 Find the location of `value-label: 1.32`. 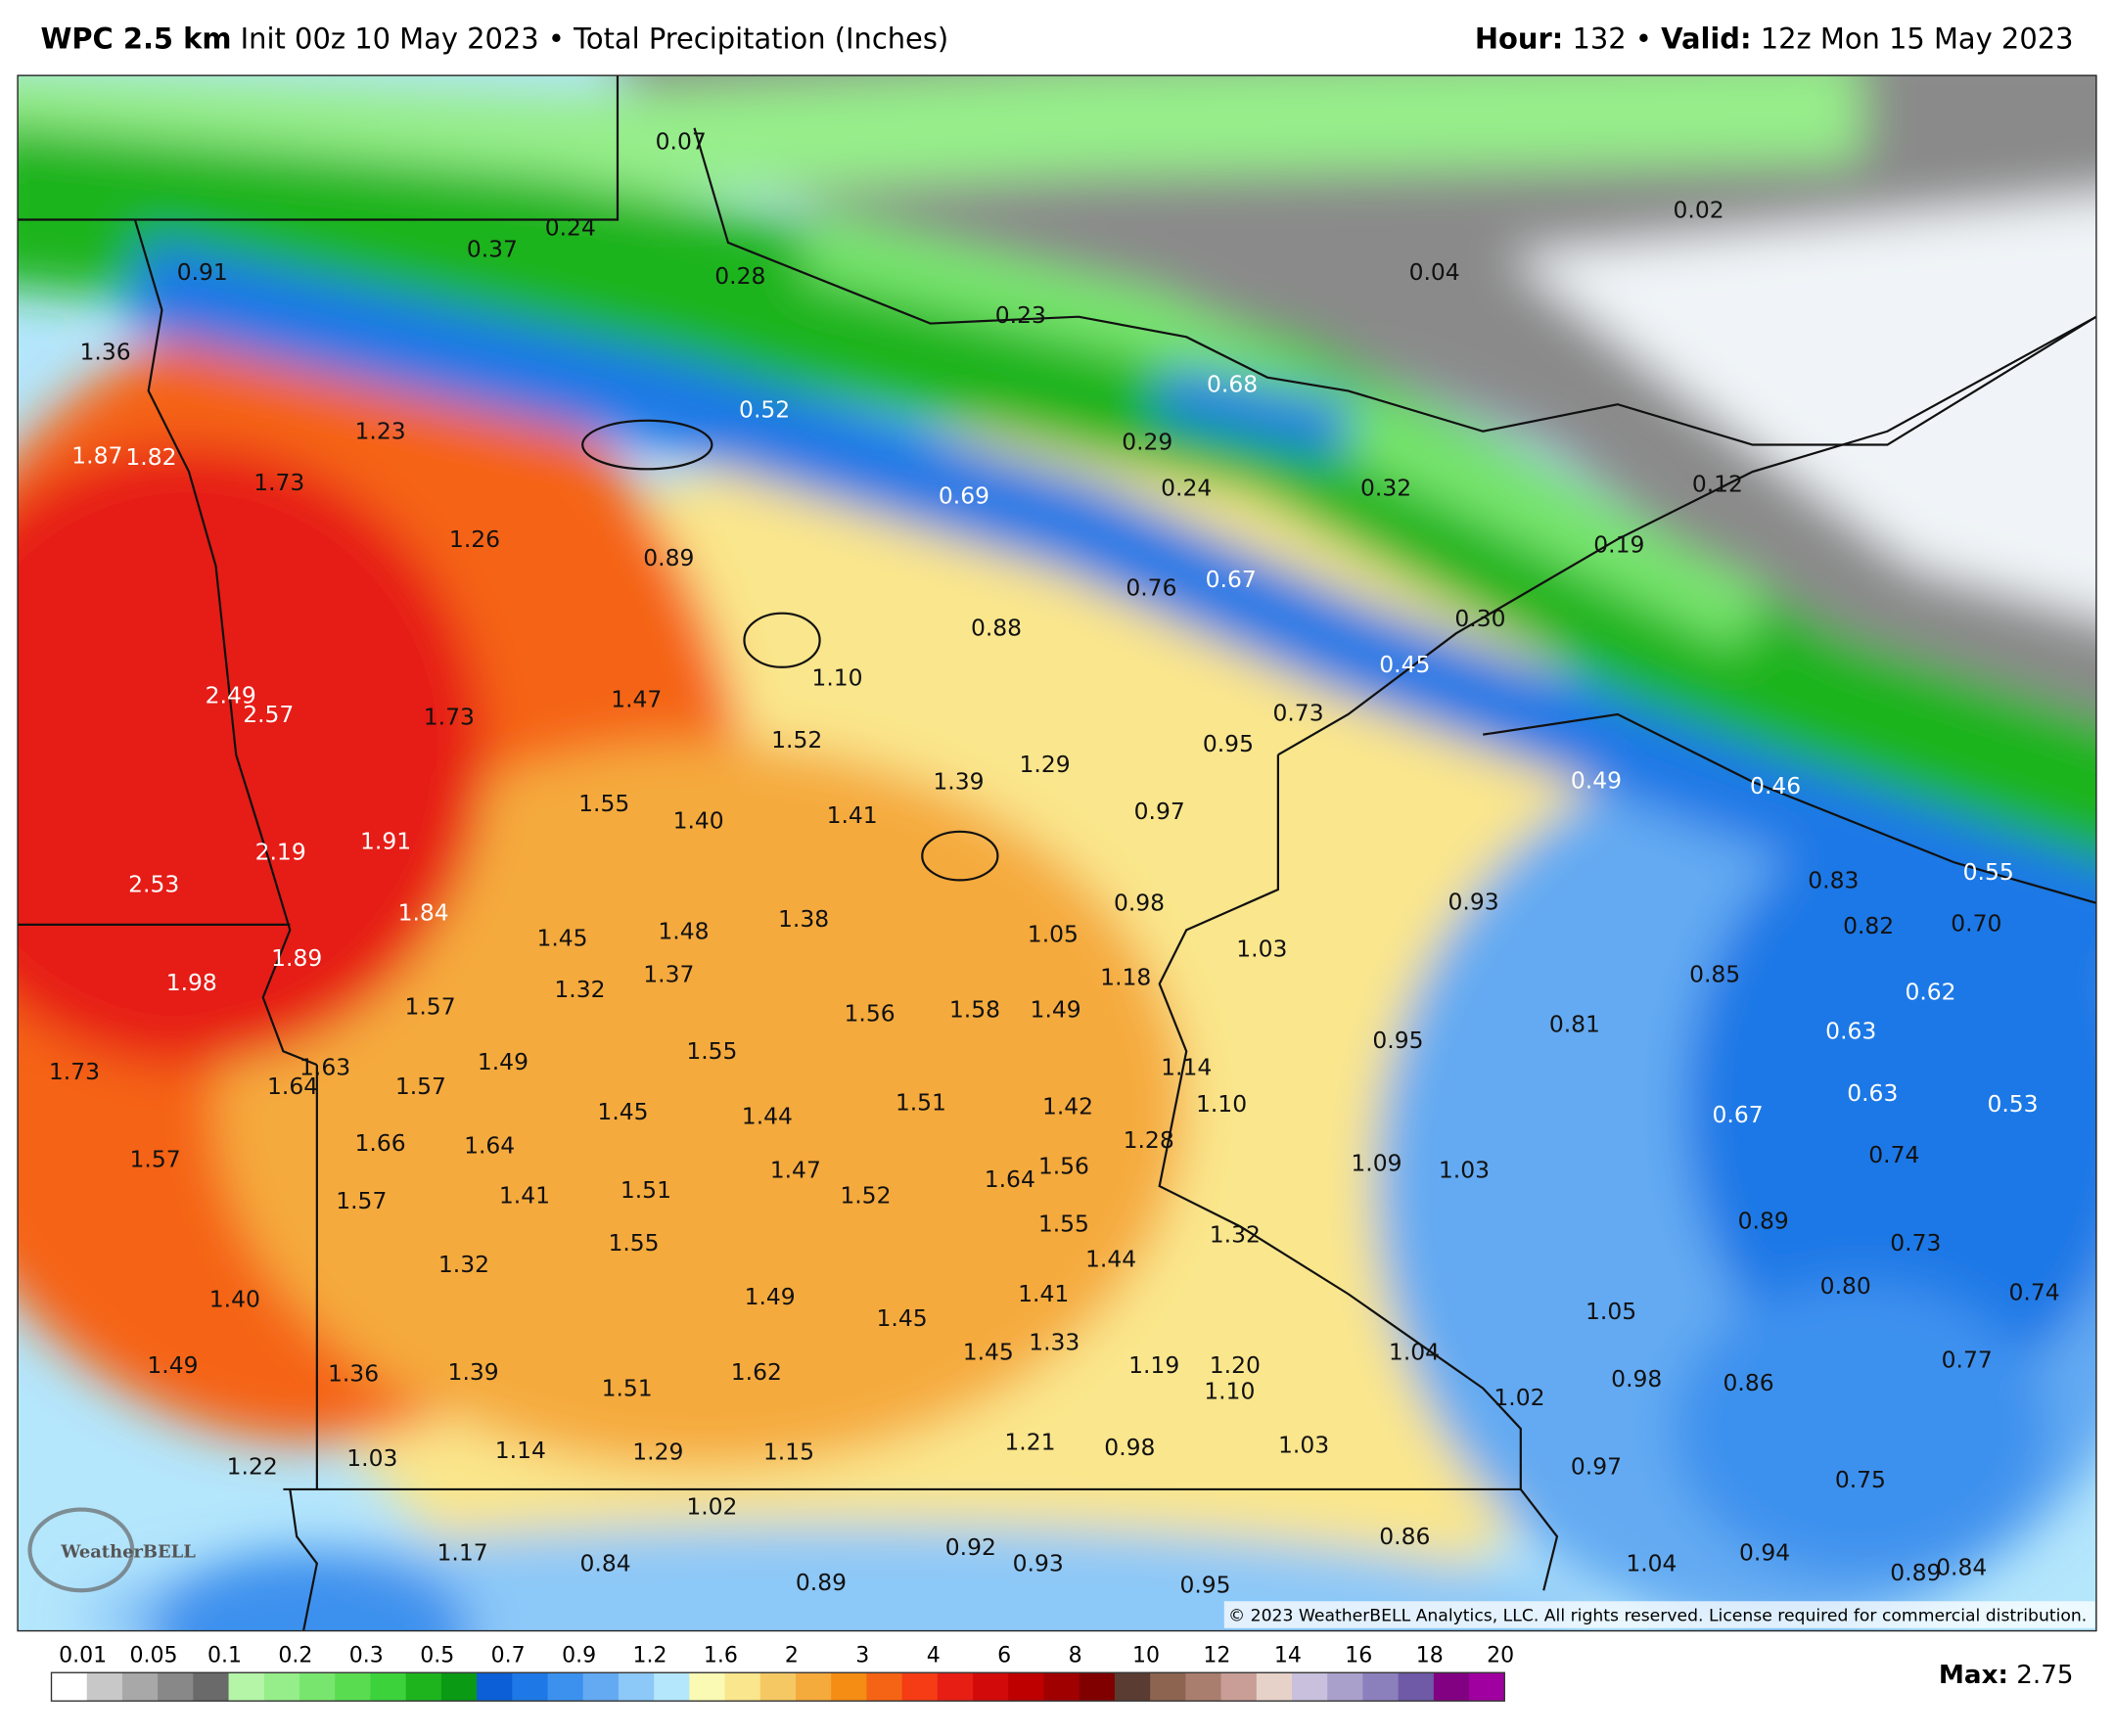

value-label: 1.32 is located at coordinates (1236, 1235).